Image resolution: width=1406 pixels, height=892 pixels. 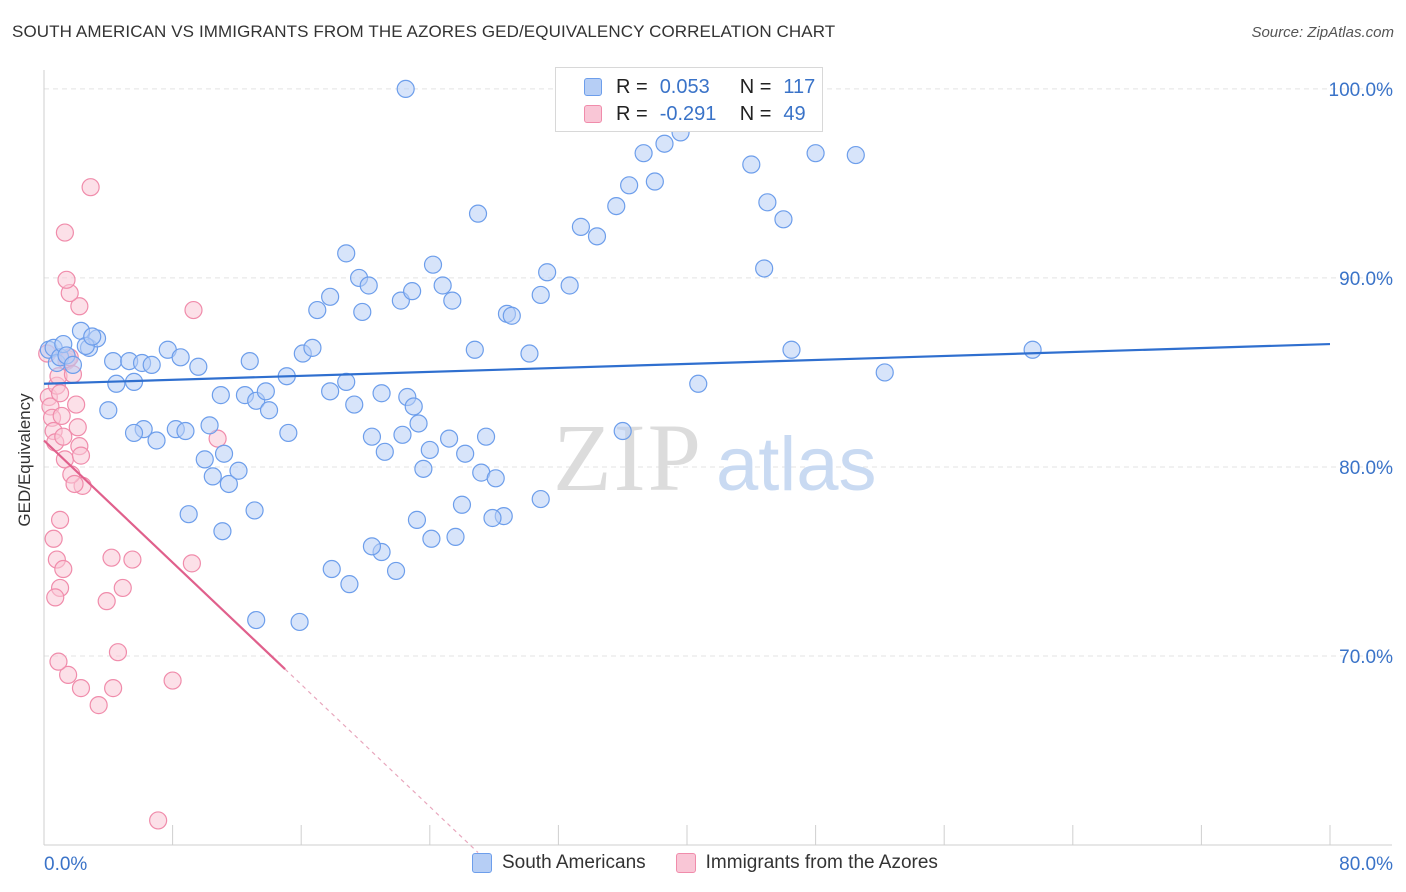 What do you see at coordinates (685, 863) in the screenshot?
I see `pink-swatch` at bounding box center [685, 863].